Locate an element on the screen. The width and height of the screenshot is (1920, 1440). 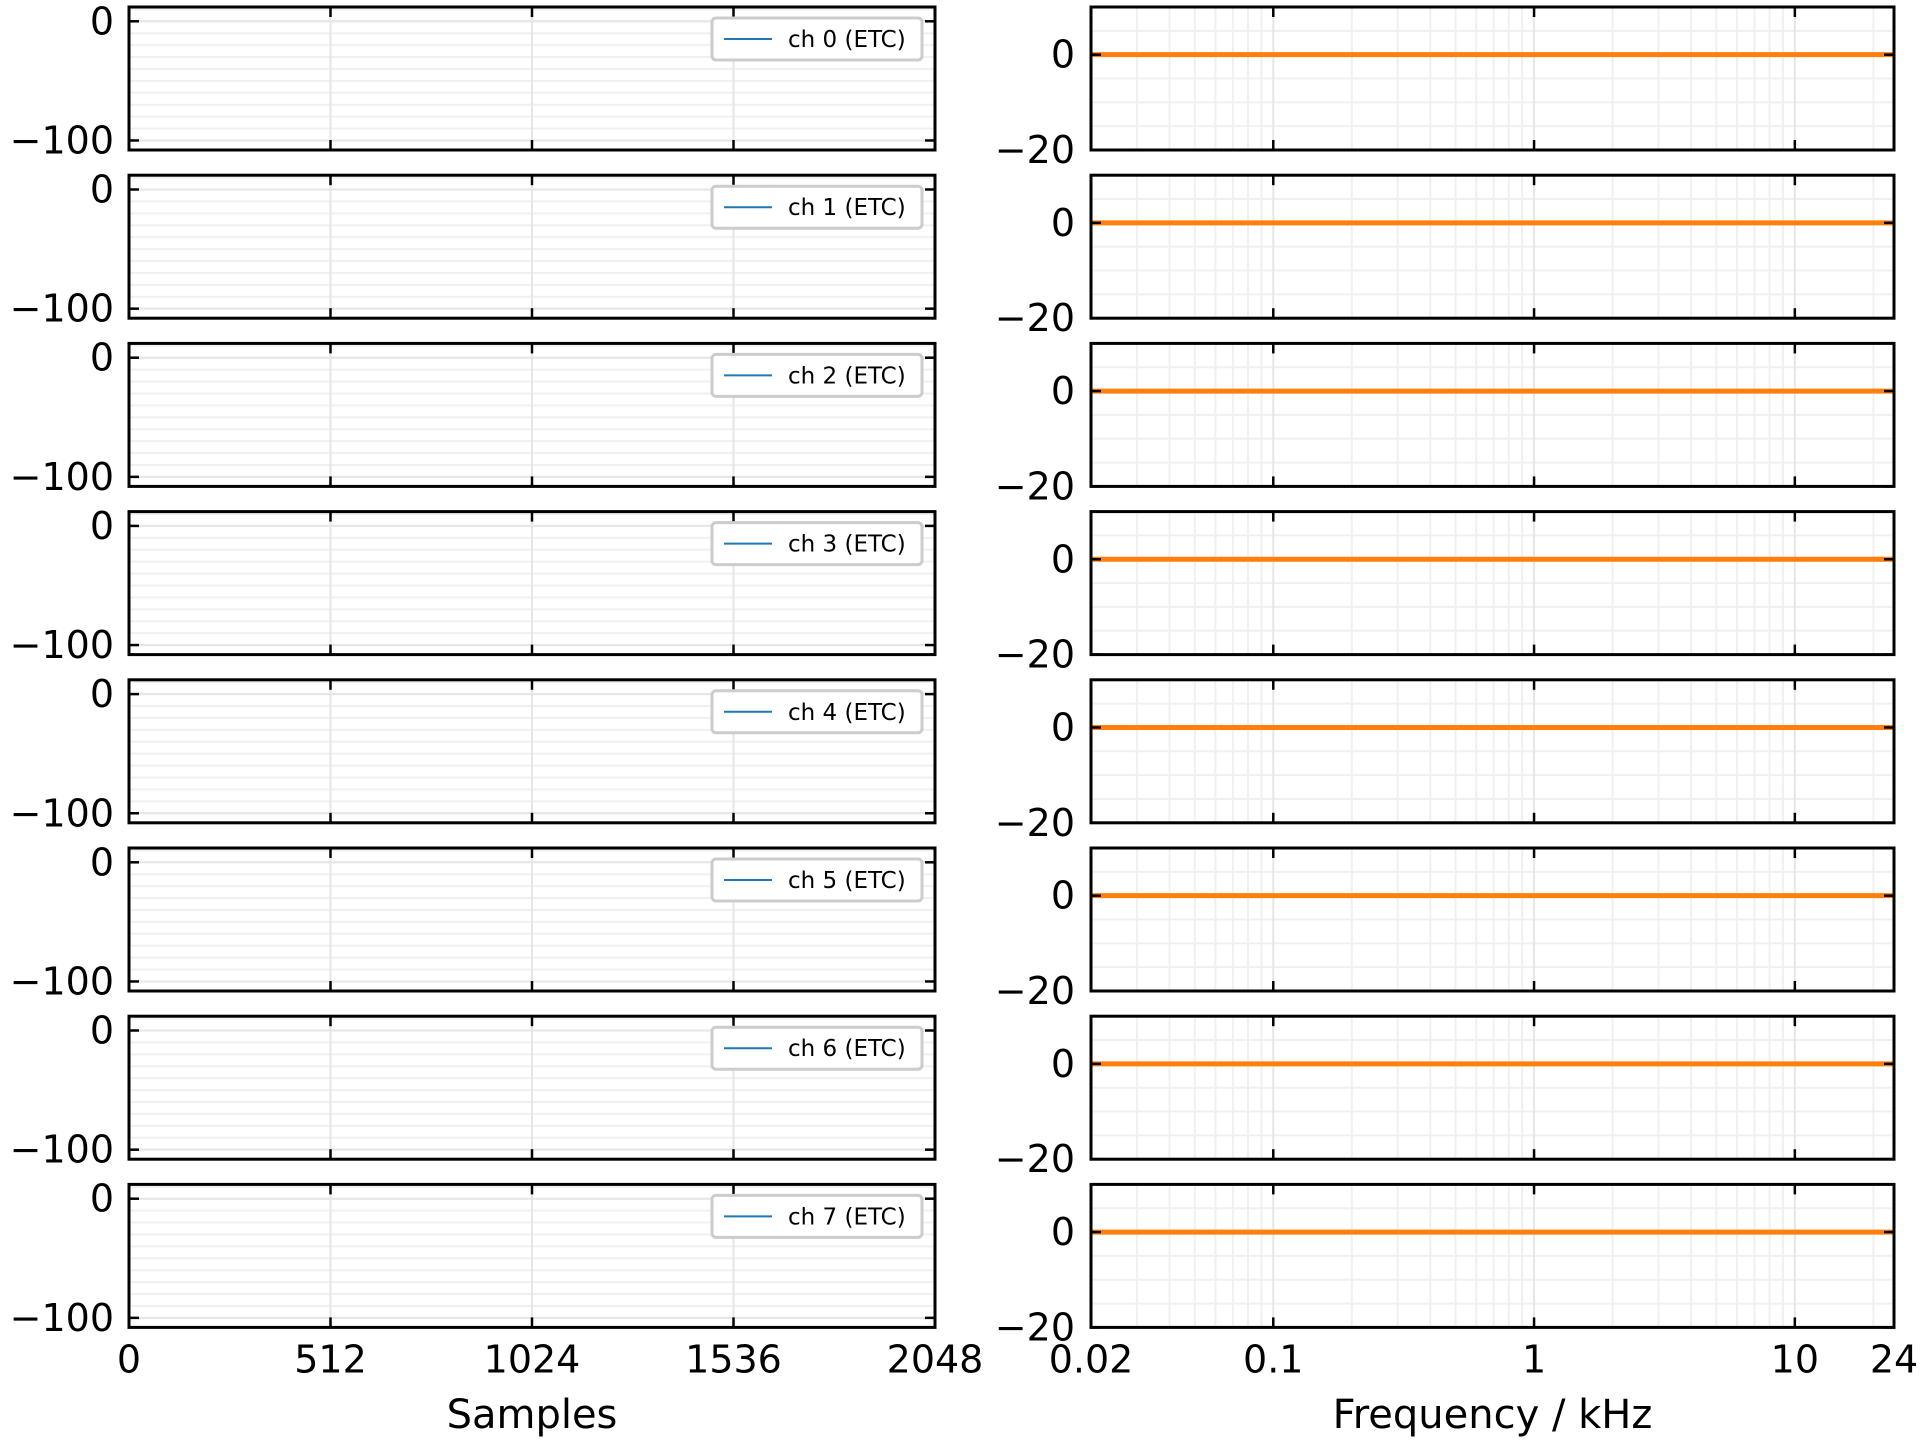
x-tick-label: 0.1 is located at coordinates (1273, 1359).